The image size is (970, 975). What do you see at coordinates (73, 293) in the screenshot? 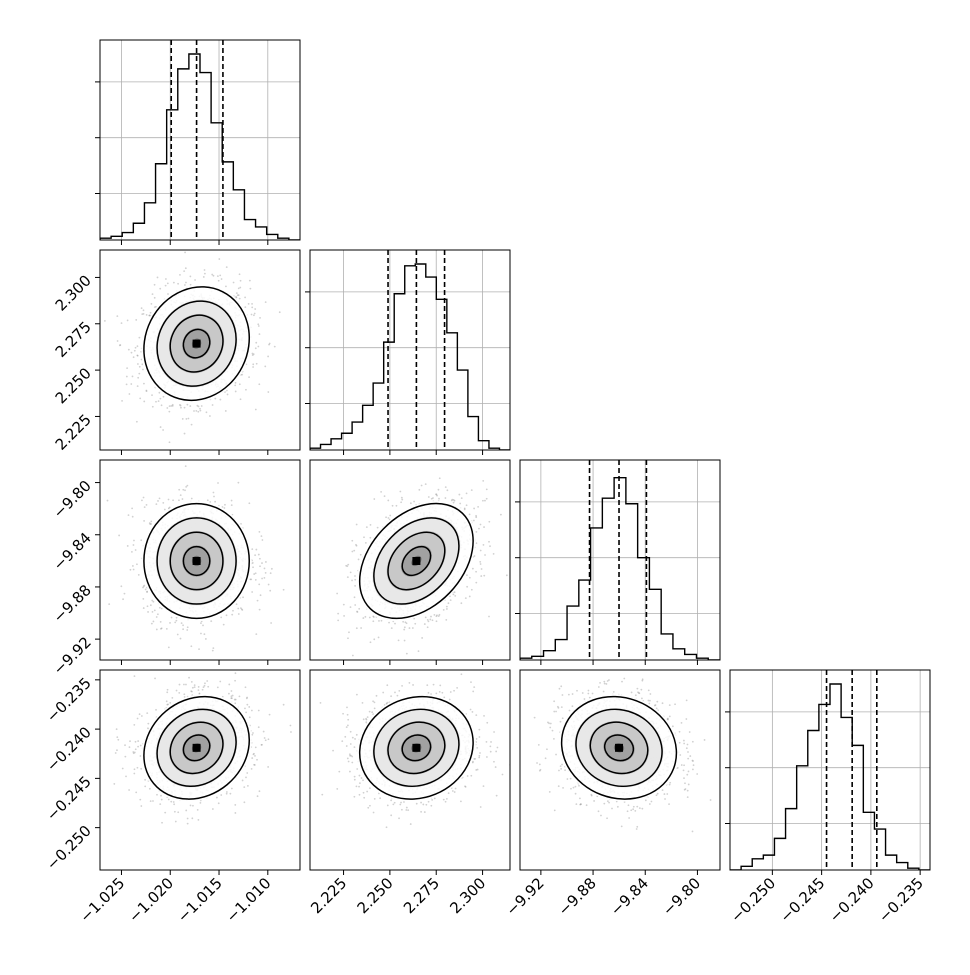
I see `y-tick-label: 2.300` at bounding box center [73, 293].